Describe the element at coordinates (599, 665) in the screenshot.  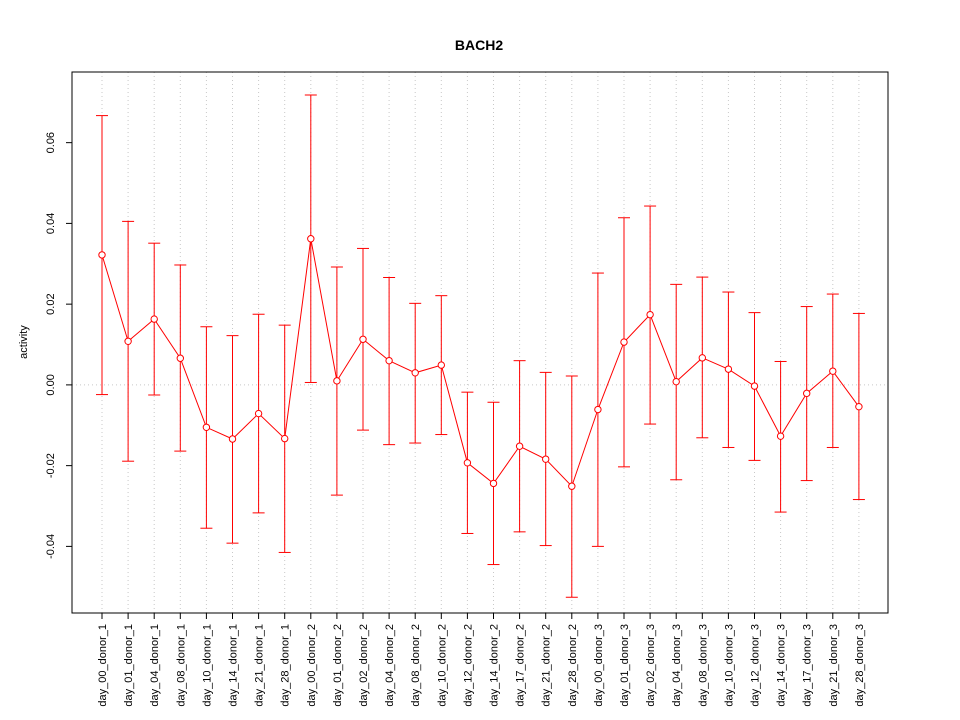
I see `x-tick-label: day_00_donor_3` at that location.